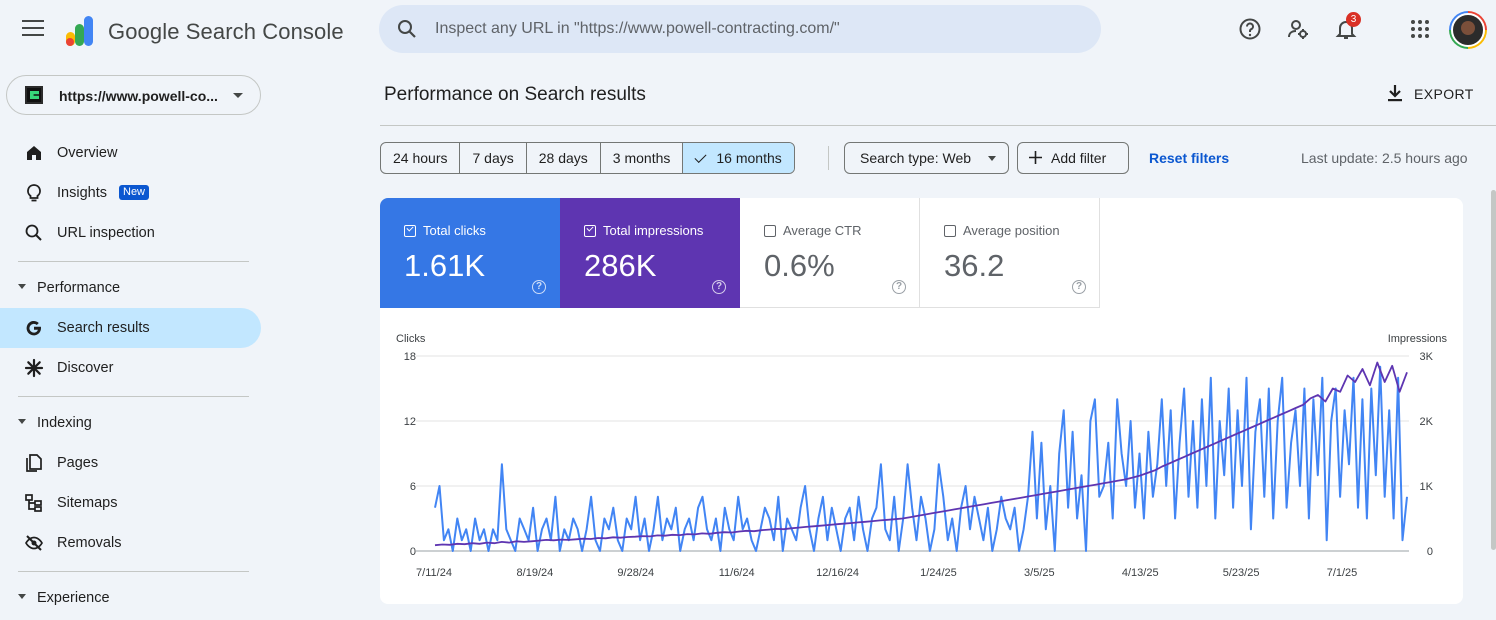 This screenshot has width=1496, height=620. Describe the element at coordinates (130, 368) in the screenshot. I see `sidebar-item-discover: Discover` at that location.